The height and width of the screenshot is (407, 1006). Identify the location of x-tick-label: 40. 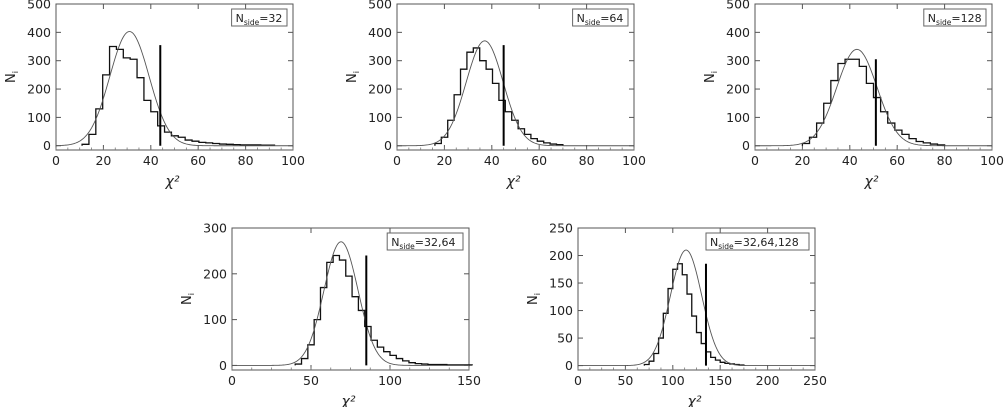
(492, 160).